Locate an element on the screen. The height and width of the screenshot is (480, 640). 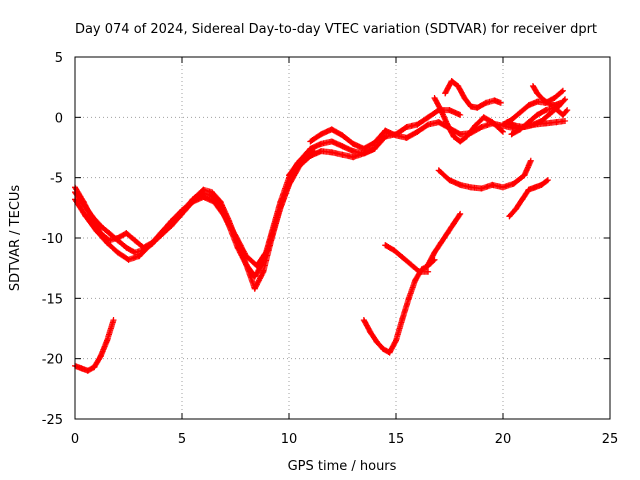
y-tick-label: 0 is located at coordinates (59, 118).